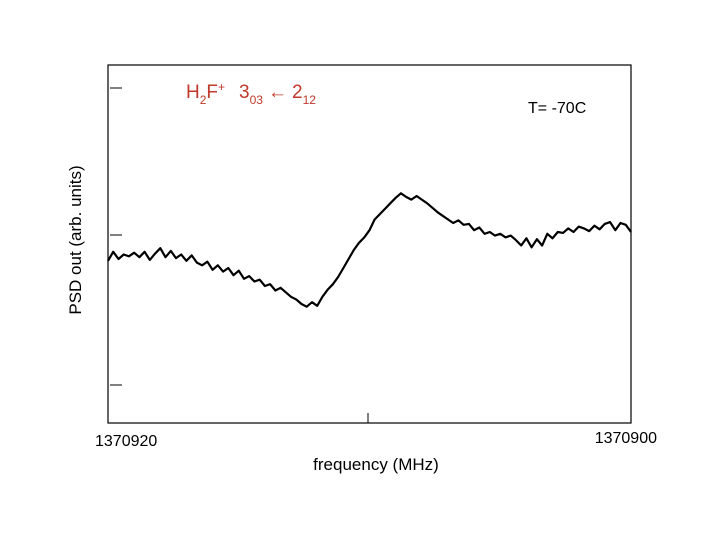 The image size is (720, 540). What do you see at coordinates (297, 92) in the screenshot?
I see `title-lower-level: 2` at bounding box center [297, 92].